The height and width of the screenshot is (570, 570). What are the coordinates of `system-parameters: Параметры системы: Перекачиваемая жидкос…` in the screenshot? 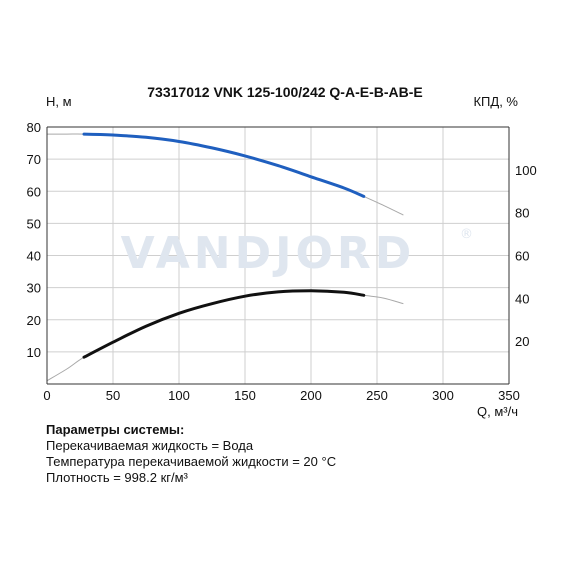 It's located at (191, 454).